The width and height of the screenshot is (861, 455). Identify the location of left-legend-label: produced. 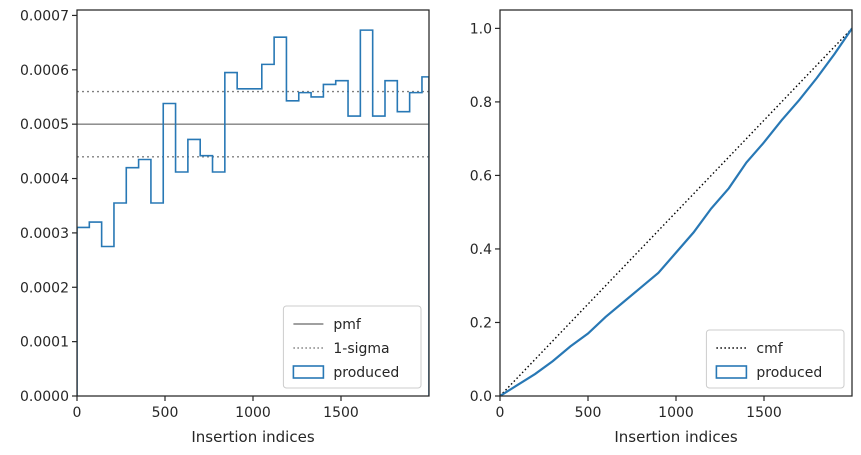
(366, 373).